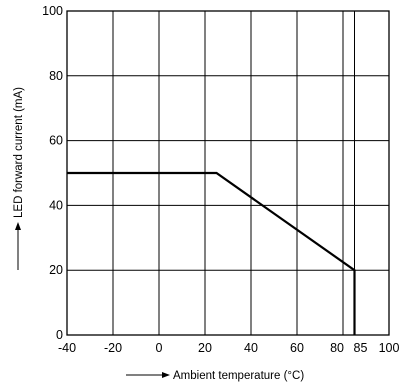 Image resolution: width=400 pixels, height=387 pixels. What do you see at coordinates (19, 152) in the screenshot?
I see `y-axis-title: LED forward current (mA)` at bounding box center [19, 152].